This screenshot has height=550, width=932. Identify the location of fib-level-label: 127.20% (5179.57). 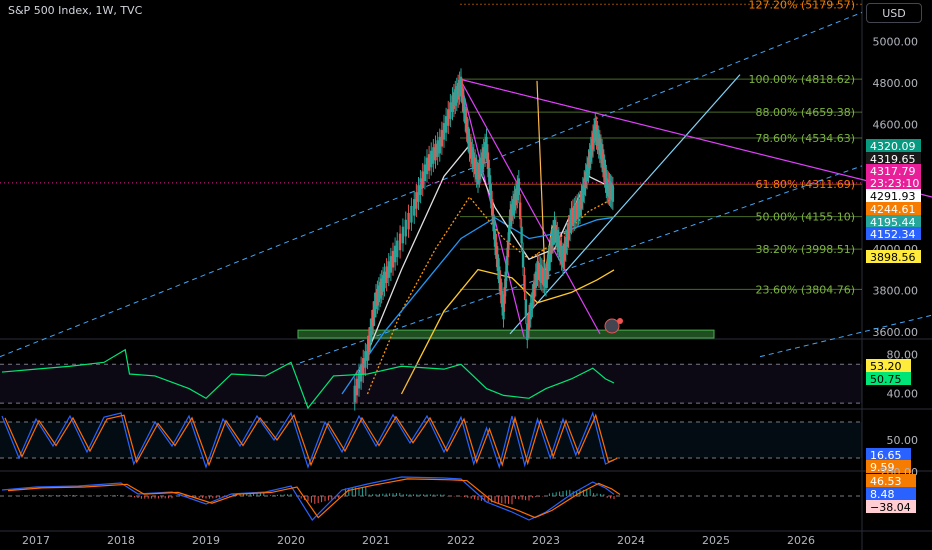
(801, 5).